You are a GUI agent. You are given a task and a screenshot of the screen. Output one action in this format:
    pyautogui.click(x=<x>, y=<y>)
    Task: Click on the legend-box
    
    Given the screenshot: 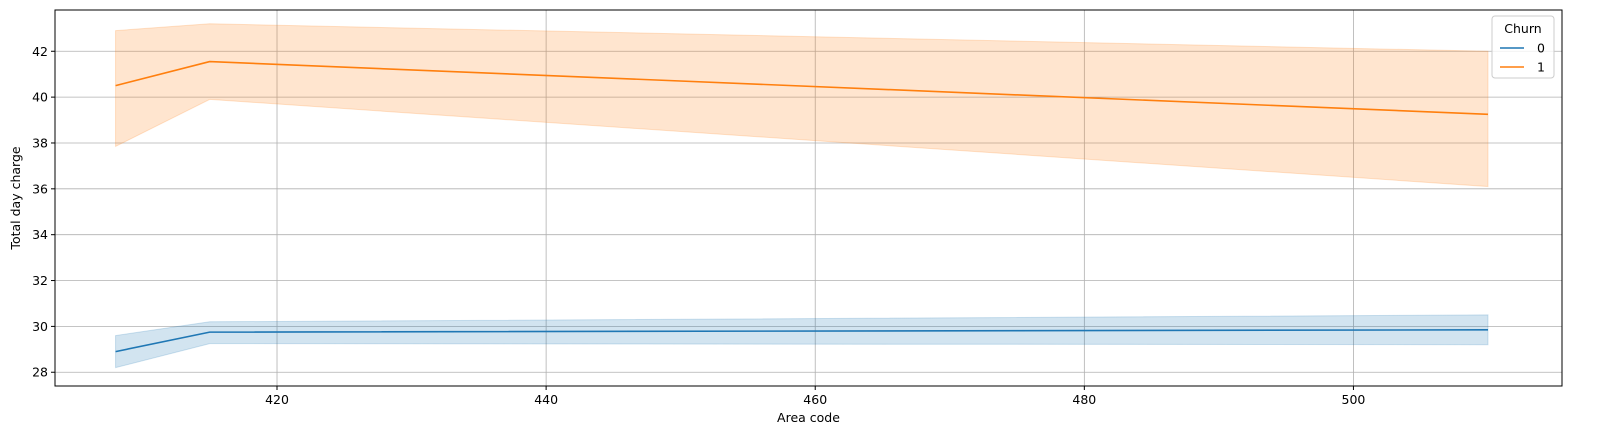 What is the action you would take?
    pyautogui.click(x=1523, y=47)
    